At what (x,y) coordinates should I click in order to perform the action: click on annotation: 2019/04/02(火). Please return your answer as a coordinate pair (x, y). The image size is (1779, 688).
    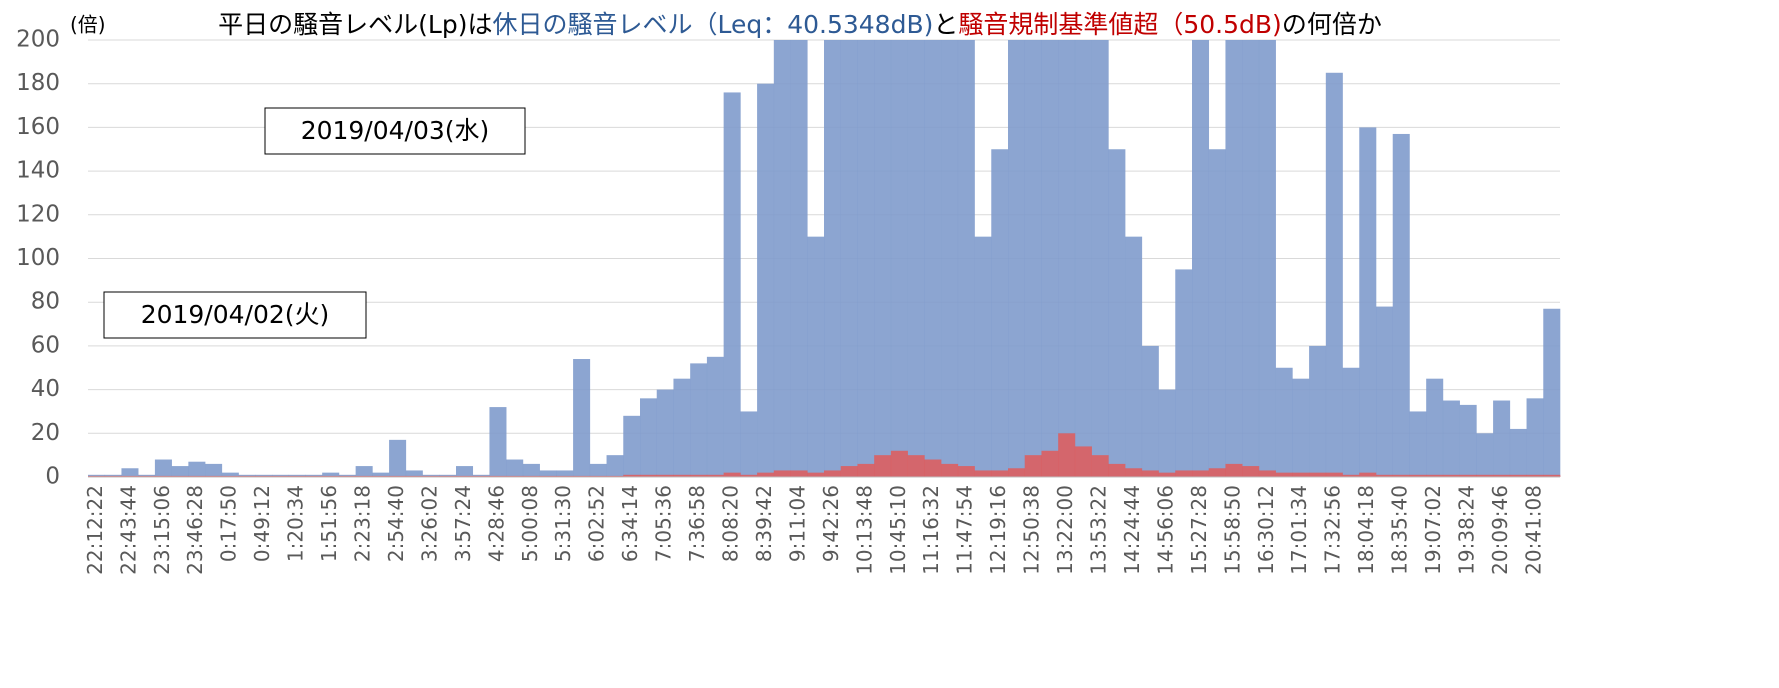
    Looking at the image, I should click on (235, 314).